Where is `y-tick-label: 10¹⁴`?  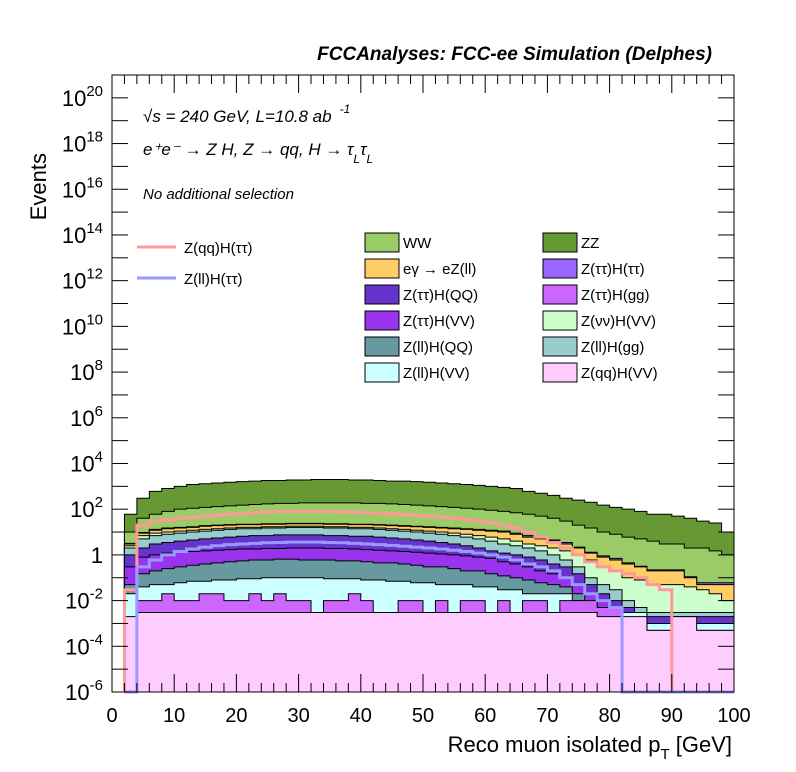 y-tick-label: 10¹⁴ is located at coordinates (82, 234).